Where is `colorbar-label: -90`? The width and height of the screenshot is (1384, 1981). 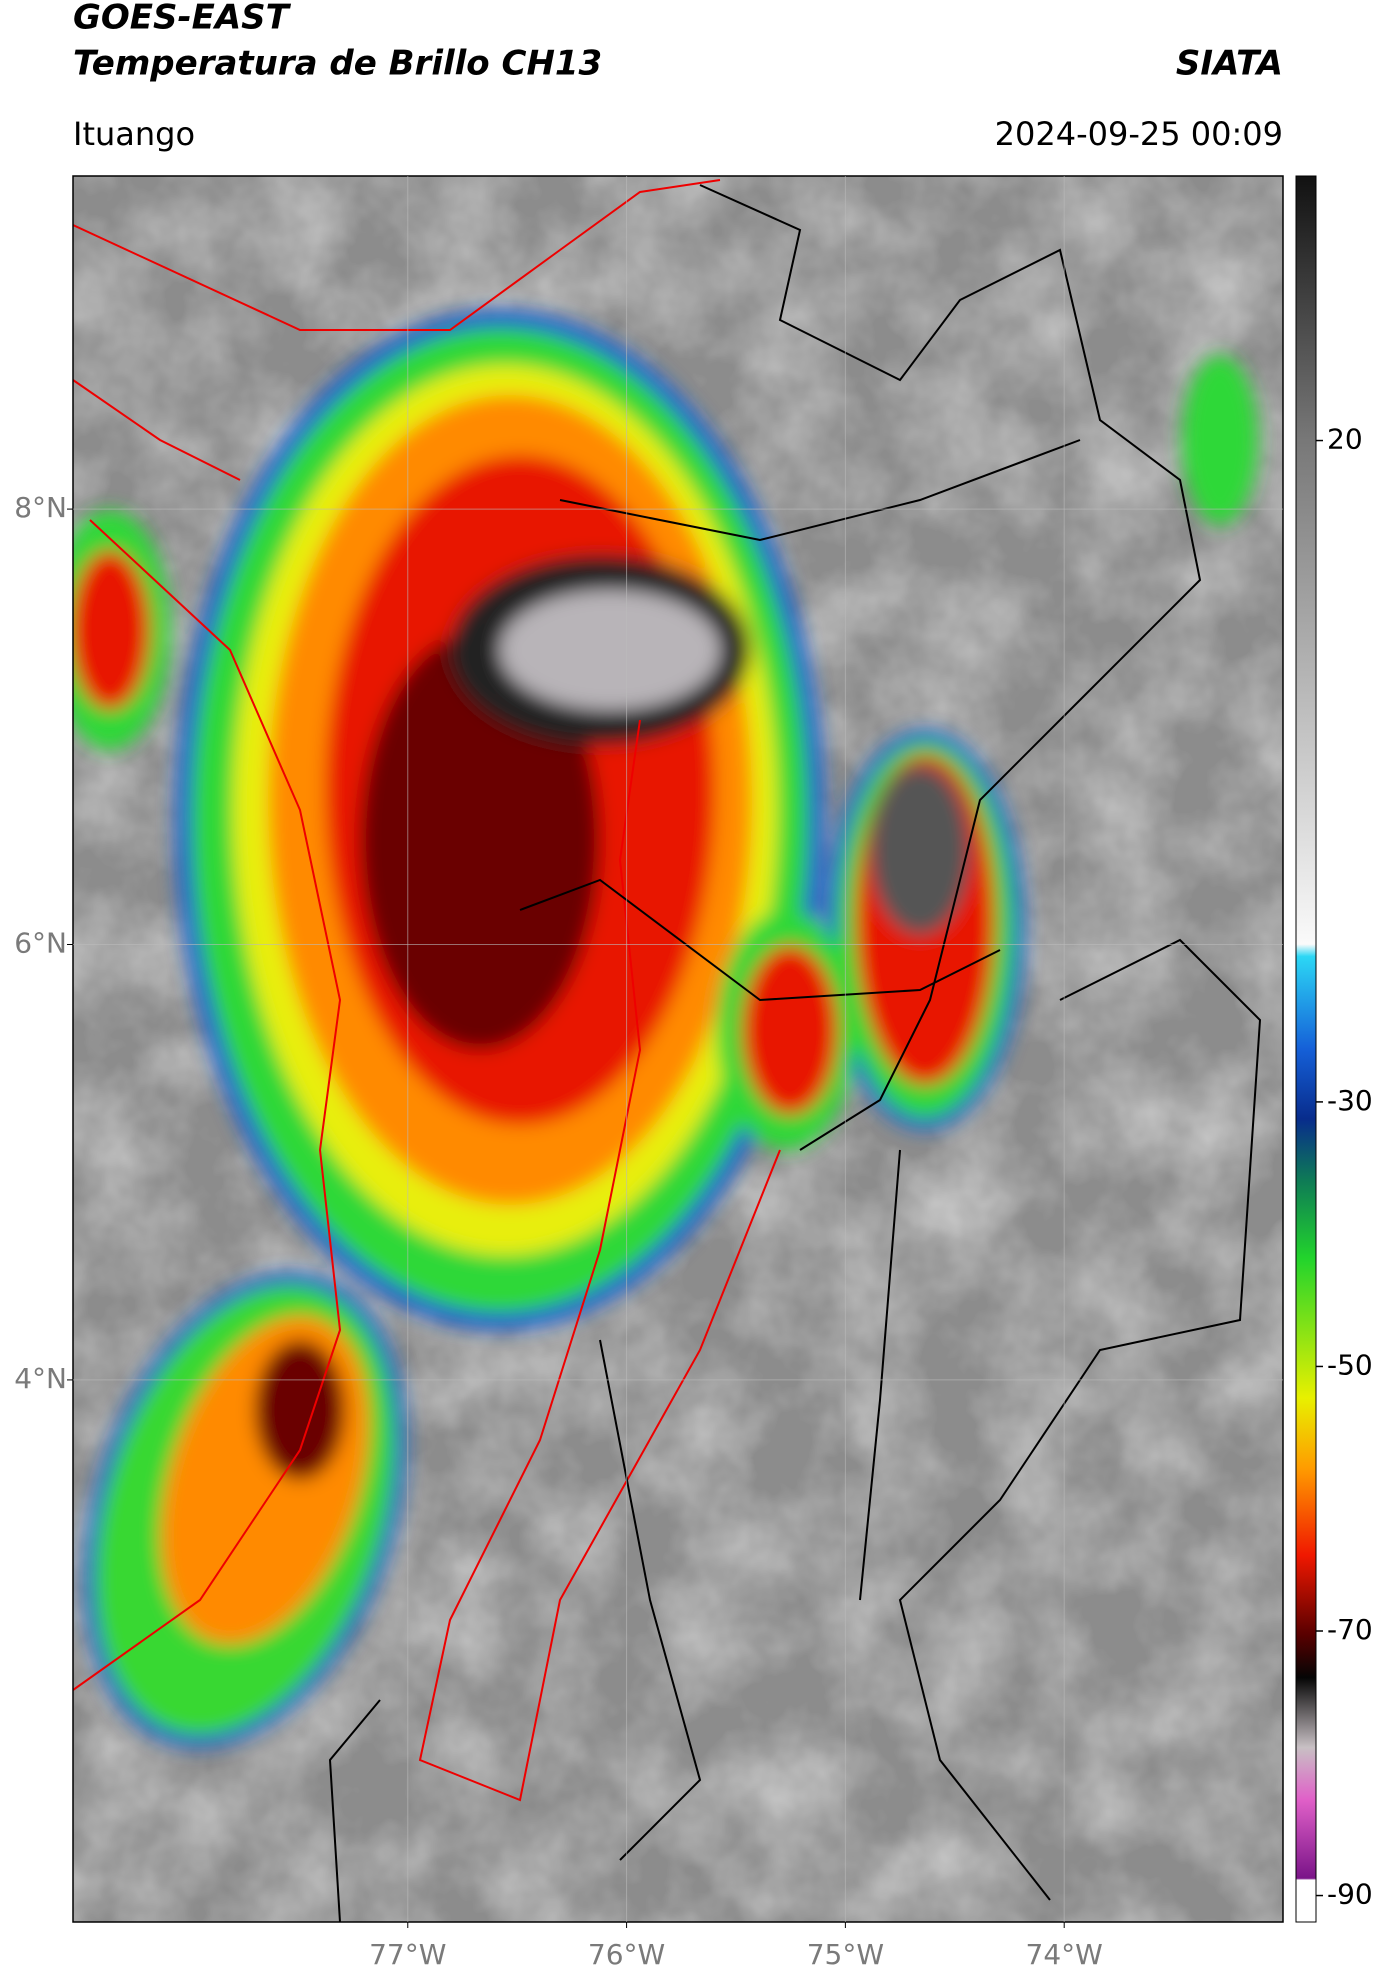 colorbar-label: -90 is located at coordinates (1350, 1894).